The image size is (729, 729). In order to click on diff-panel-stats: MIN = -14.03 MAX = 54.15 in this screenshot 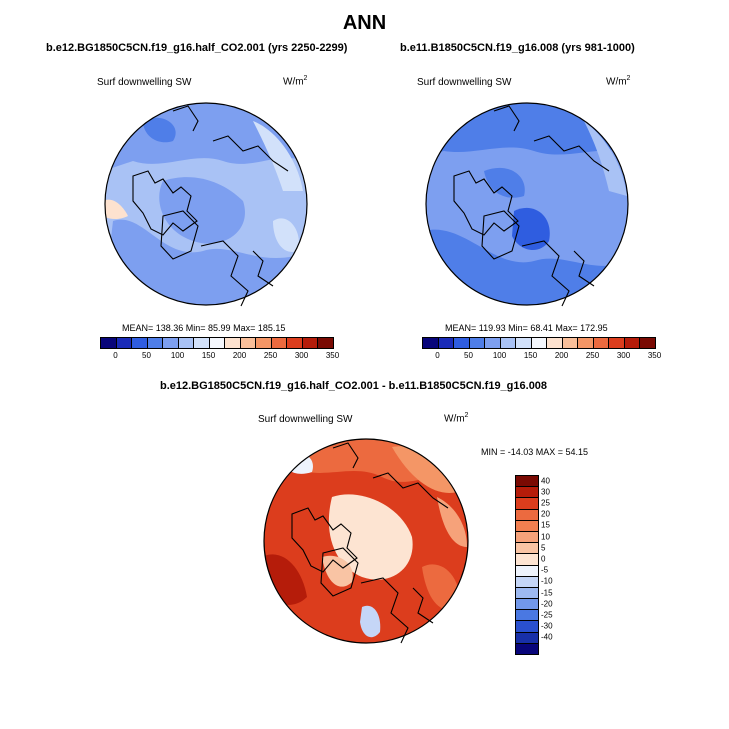, I will do `click(535, 452)`.